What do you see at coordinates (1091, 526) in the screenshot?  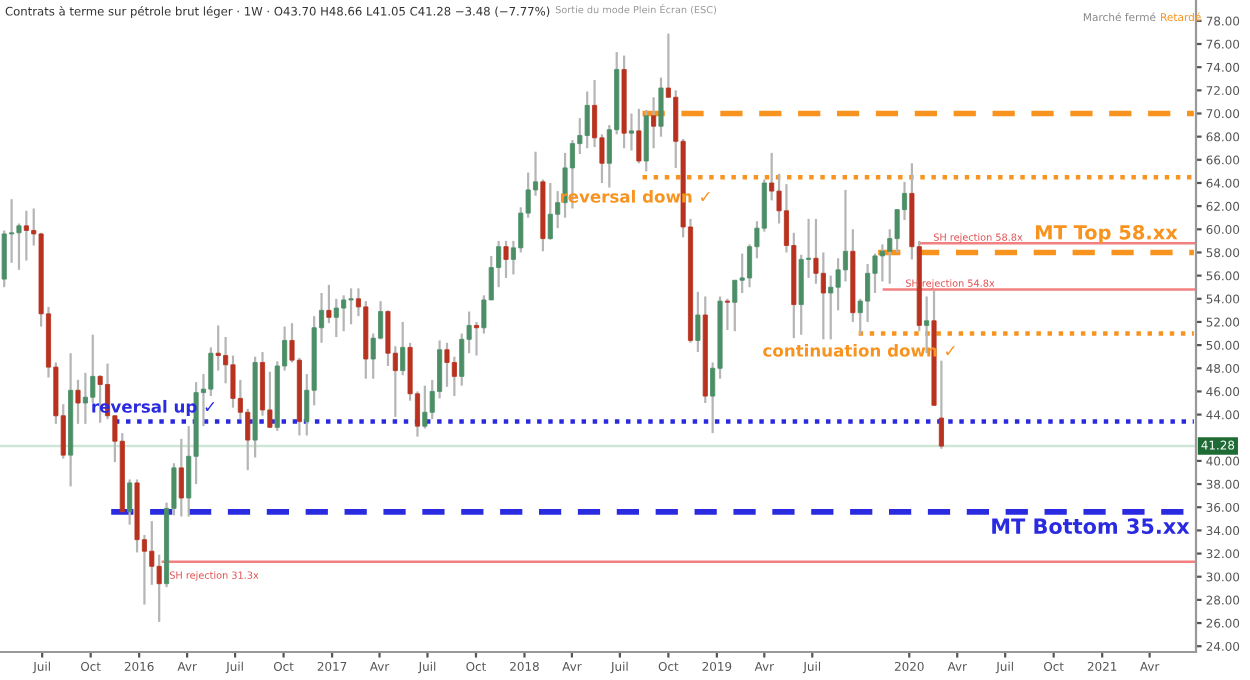 I see `annotation: MT Bottom 35.xx` at bounding box center [1091, 526].